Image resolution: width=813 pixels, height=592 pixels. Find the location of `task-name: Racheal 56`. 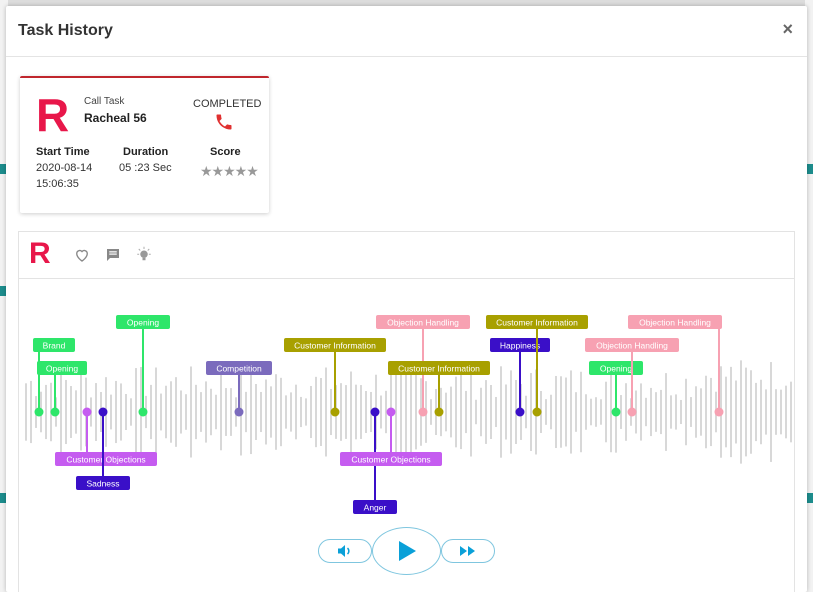

task-name: Racheal 56 is located at coordinates (115, 118).